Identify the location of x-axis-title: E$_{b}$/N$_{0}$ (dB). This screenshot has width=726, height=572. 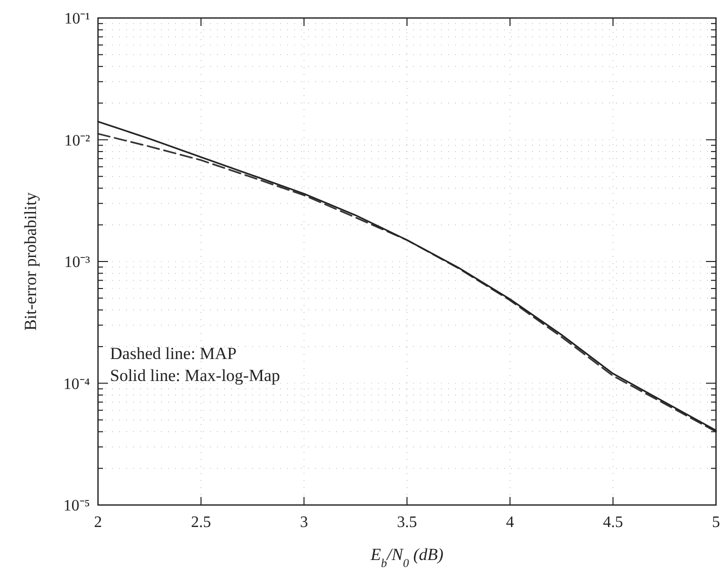
(407, 557).